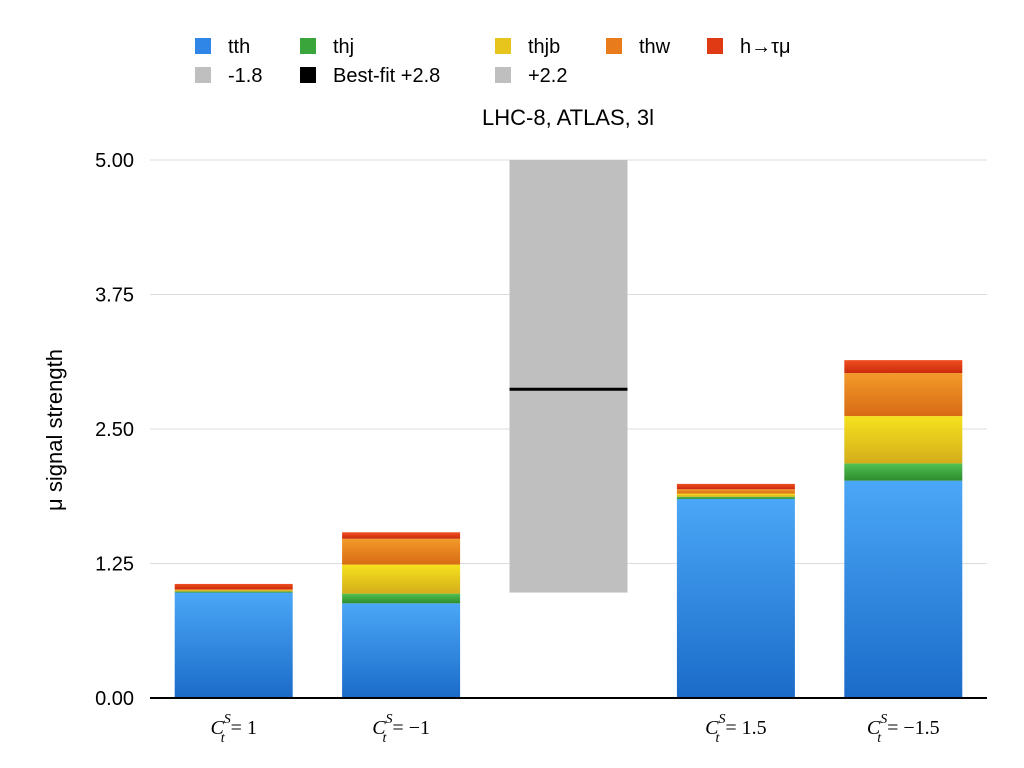 This screenshot has width=1024, height=768. What do you see at coordinates (114, 161) in the screenshot?
I see `y-tick-label: 5.00` at bounding box center [114, 161].